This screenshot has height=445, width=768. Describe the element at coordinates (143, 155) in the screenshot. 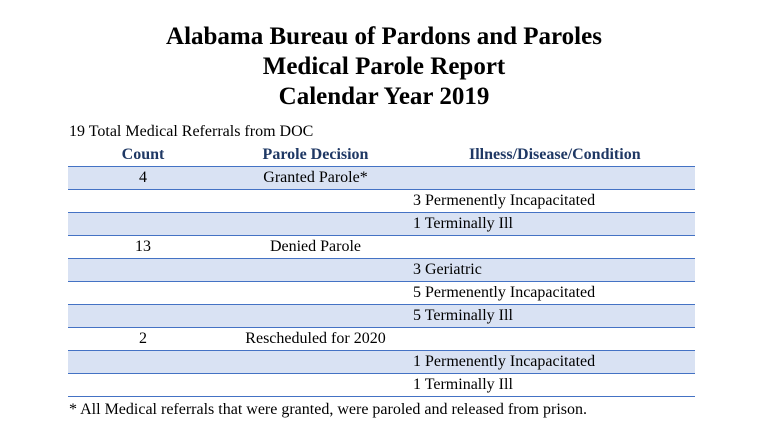

I see `header-count: Count` at that location.